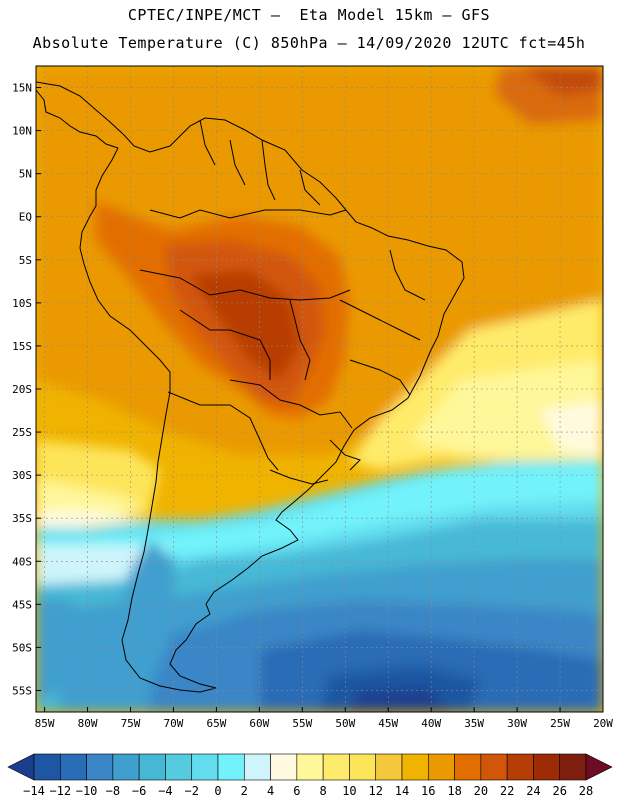 The width and height of the screenshot is (618, 800). What do you see at coordinates (22, 690) in the screenshot?
I see `lat-label: 55S` at bounding box center [22, 690].